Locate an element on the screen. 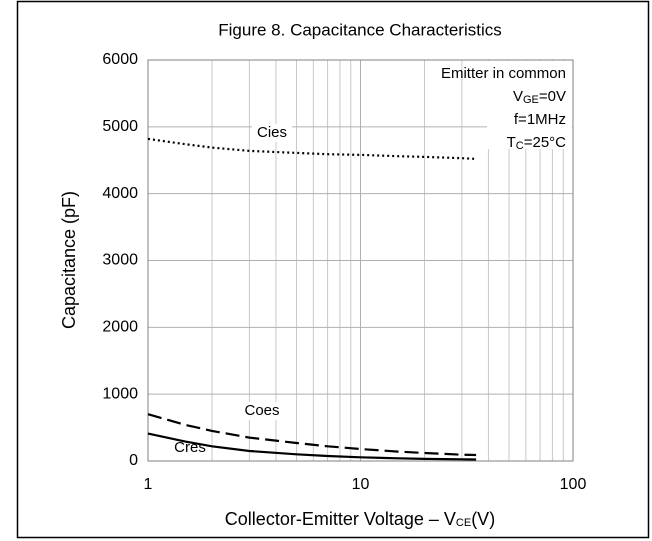  annotation-line-part: =0V is located at coordinates (552, 96).